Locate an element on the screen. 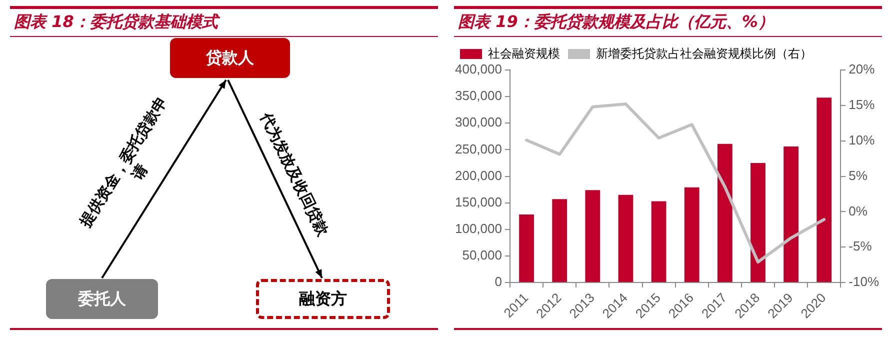 This screenshot has width=890, height=352. y2-tick-label: 0% is located at coordinates (858, 210).